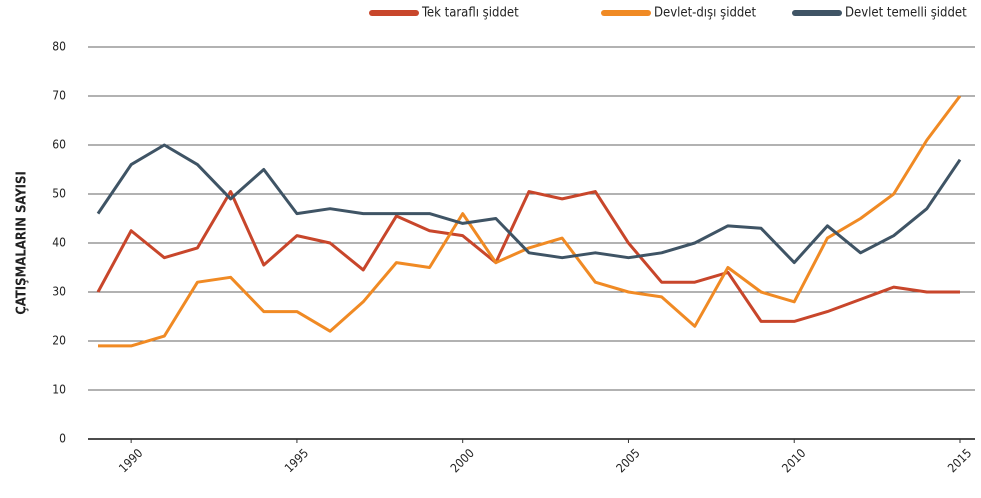 The width and height of the screenshot is (981, 498). I want to click on y-tick-label: 10, so click(59, 390).